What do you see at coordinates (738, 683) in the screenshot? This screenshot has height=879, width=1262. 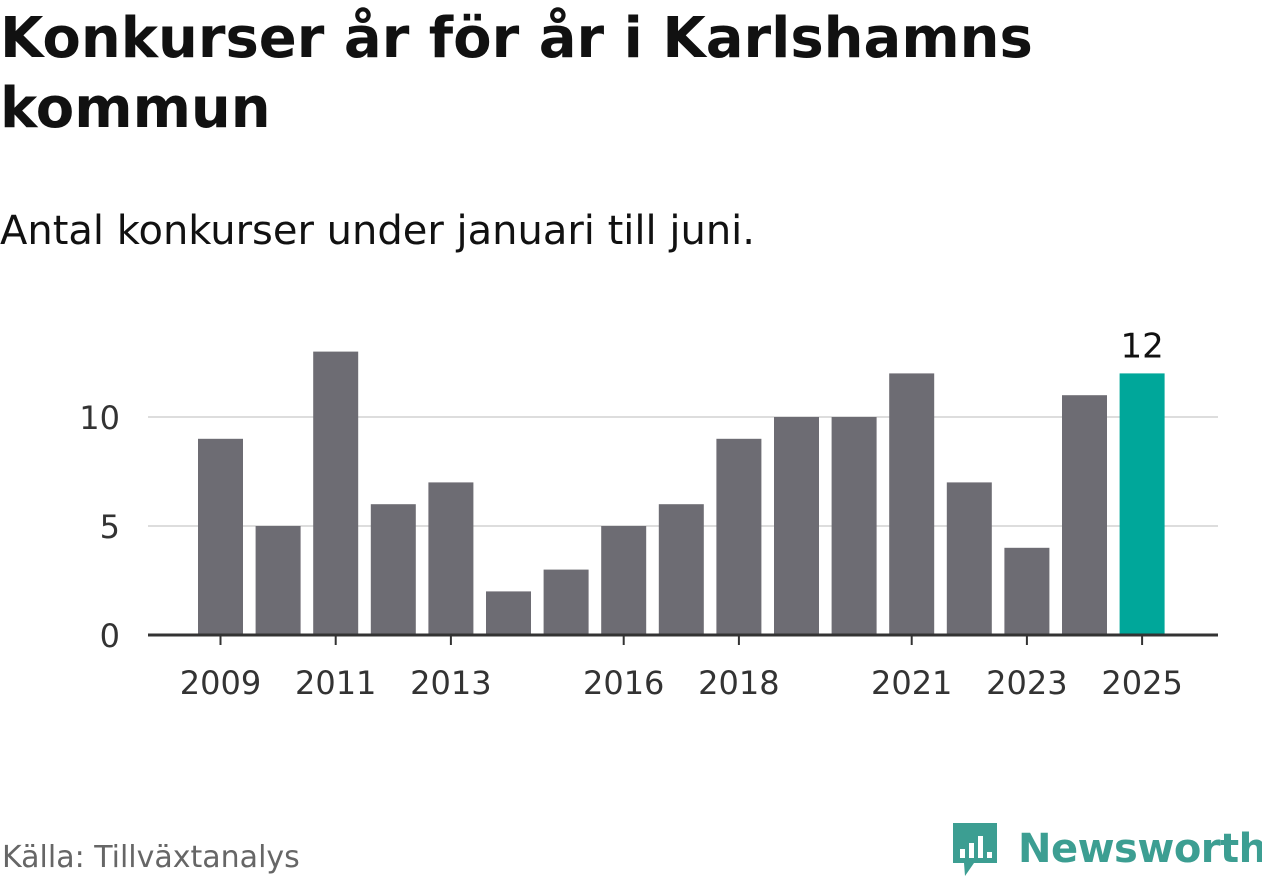 I see `x-tick-label-2018: 2018` at bounding box center [738, 683].